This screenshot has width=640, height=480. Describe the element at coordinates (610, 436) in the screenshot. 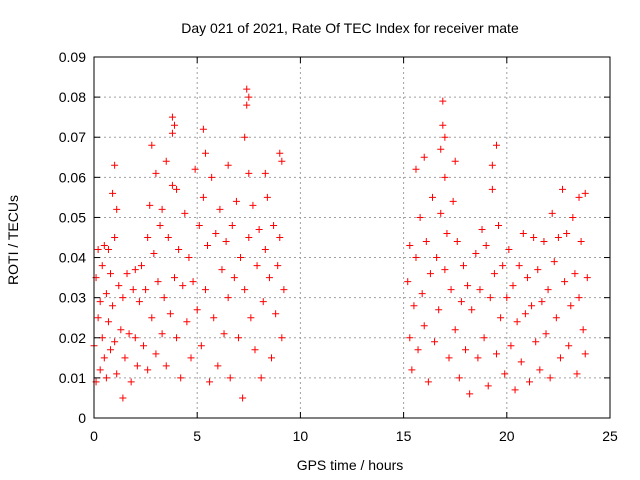

I see `x-tick-label: 25` at that location.